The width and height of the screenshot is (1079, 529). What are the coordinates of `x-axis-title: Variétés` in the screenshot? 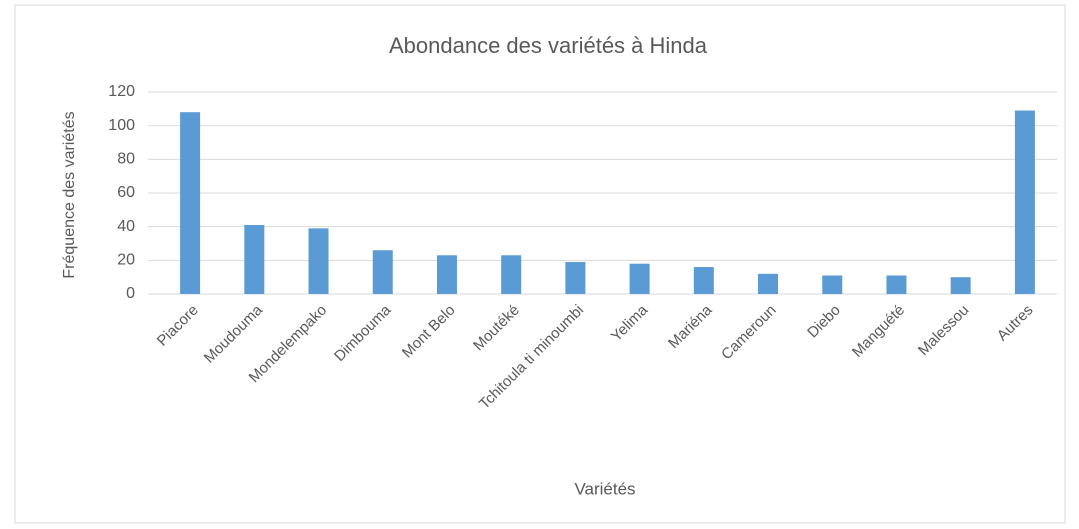 It's located at (604, 488).